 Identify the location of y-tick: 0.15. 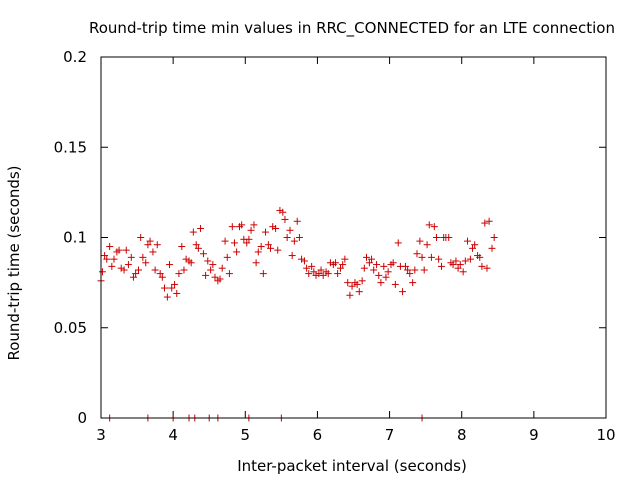
(330, 147).